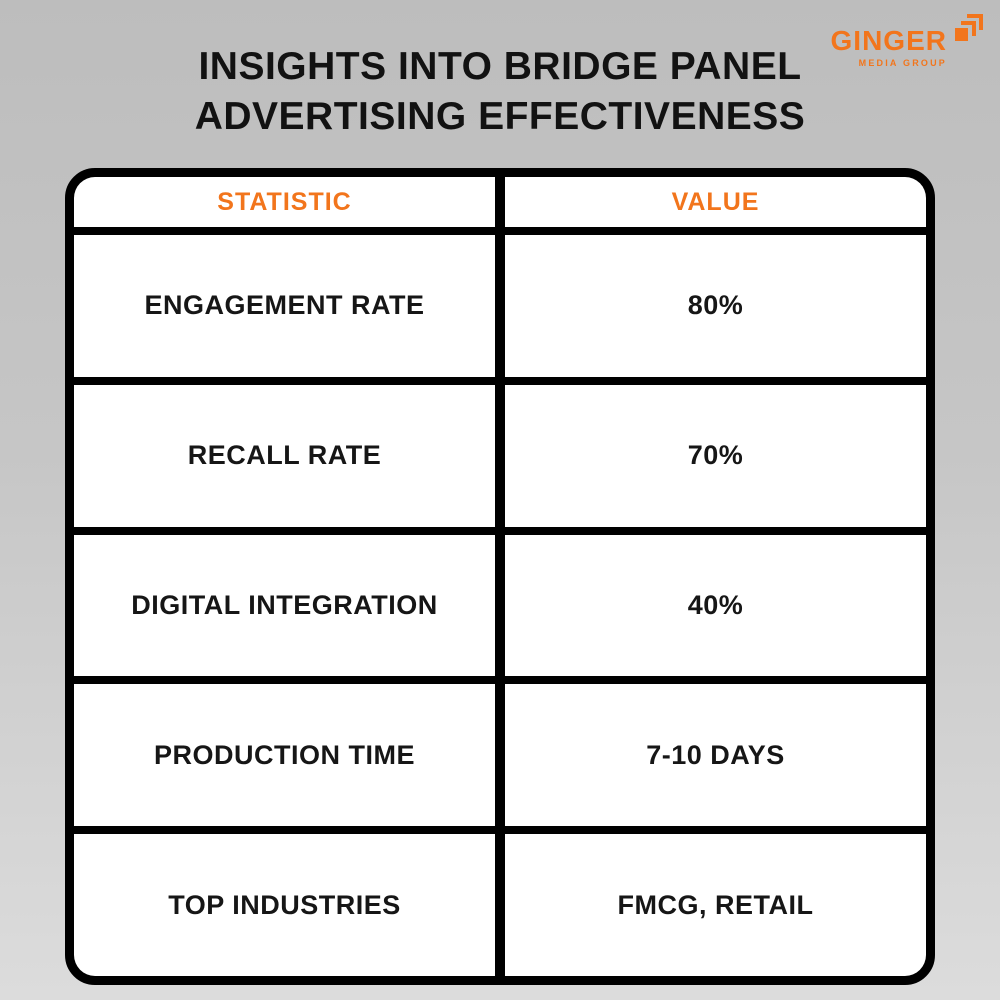 The height and width of the screenshot is (1000, 1000). I want to click on brand-subtitle: MEDIA GROUP, so click(902, 63).